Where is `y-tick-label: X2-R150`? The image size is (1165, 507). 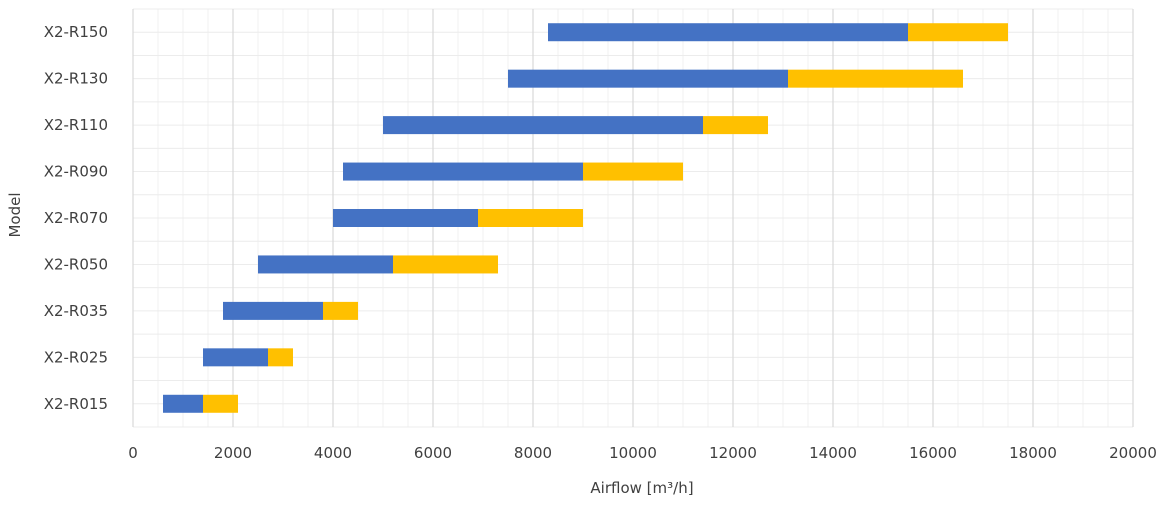 y-tick-label: X2-R150 is located at coordinates (76, 32).